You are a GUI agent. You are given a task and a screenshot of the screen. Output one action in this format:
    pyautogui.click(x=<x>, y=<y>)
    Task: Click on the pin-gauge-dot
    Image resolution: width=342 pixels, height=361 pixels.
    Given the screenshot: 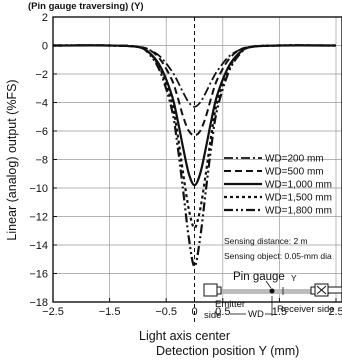 What is the action you would take?
    pyautogui.click(x=272, y=291)
    